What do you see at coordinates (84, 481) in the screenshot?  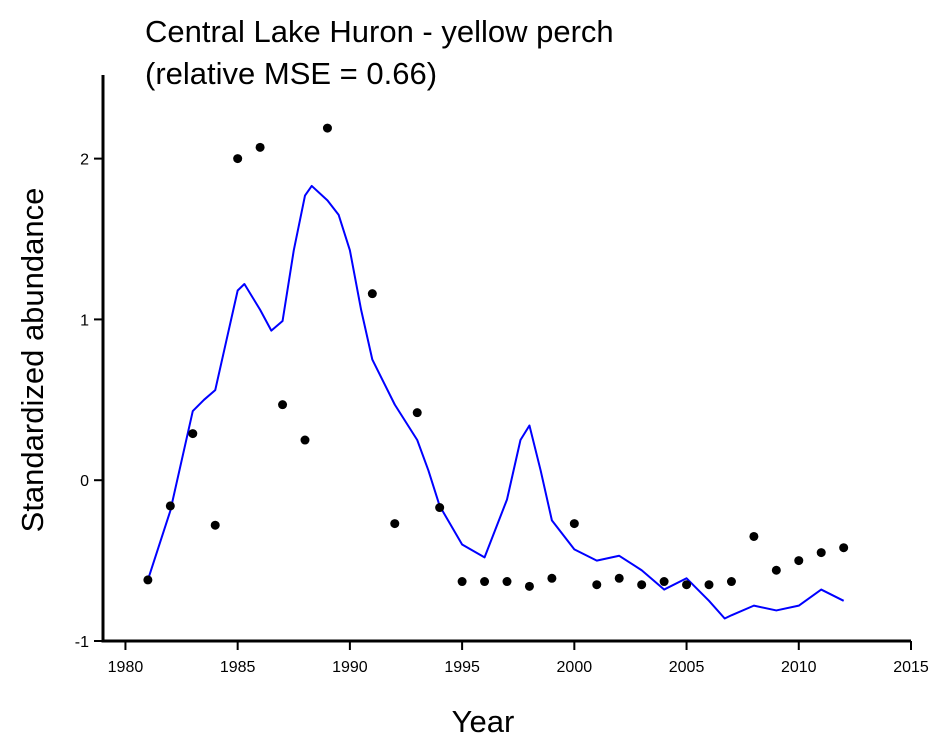 I see `y-tick-label: 0` at bounding box center [84, 481].